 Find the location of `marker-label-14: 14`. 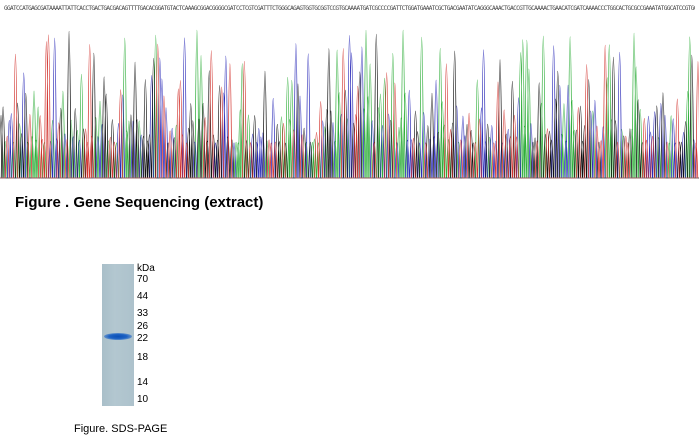

marker-label-14: 14 is located at coordinates (143, 382).